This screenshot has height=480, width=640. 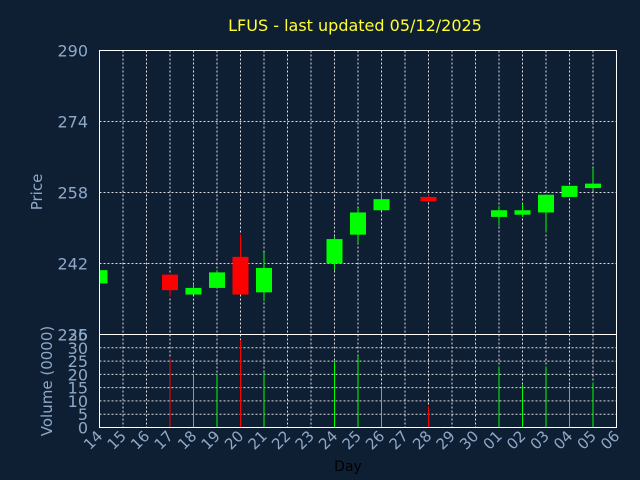 What do you see at coordinates (78, 401) in the screenshot?
I see `volume-tick-label: 10` at bounding box center [78, 401].